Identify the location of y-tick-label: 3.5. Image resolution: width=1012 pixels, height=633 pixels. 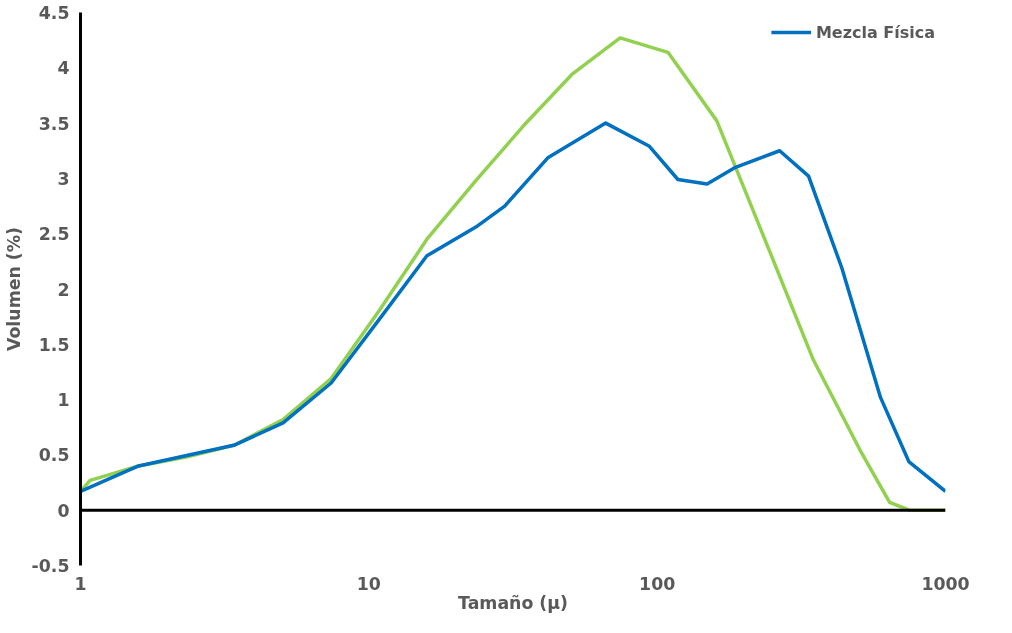
(54, 123).